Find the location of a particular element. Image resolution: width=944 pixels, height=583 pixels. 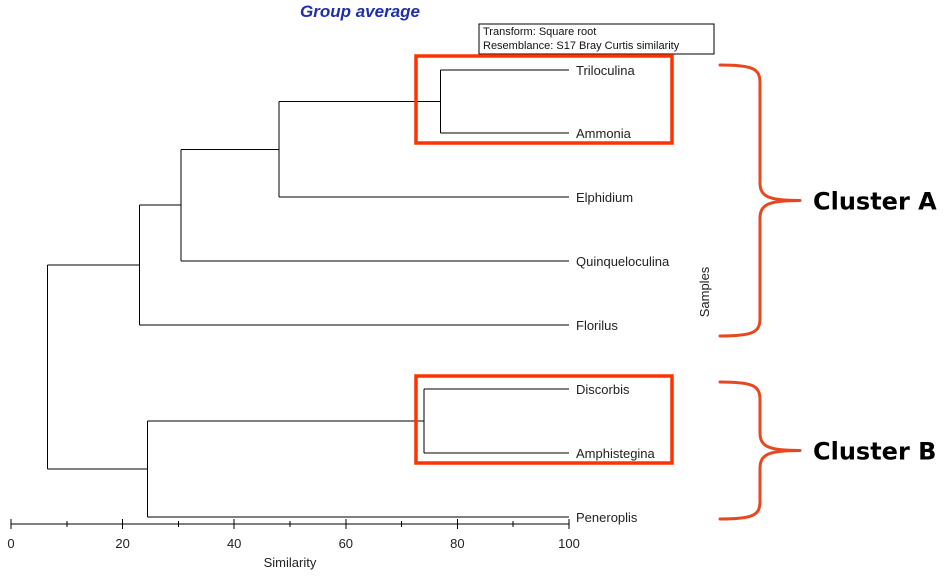

similarity-axis: 0 20 40 60 80 100 is located at coordinates (293, 535).